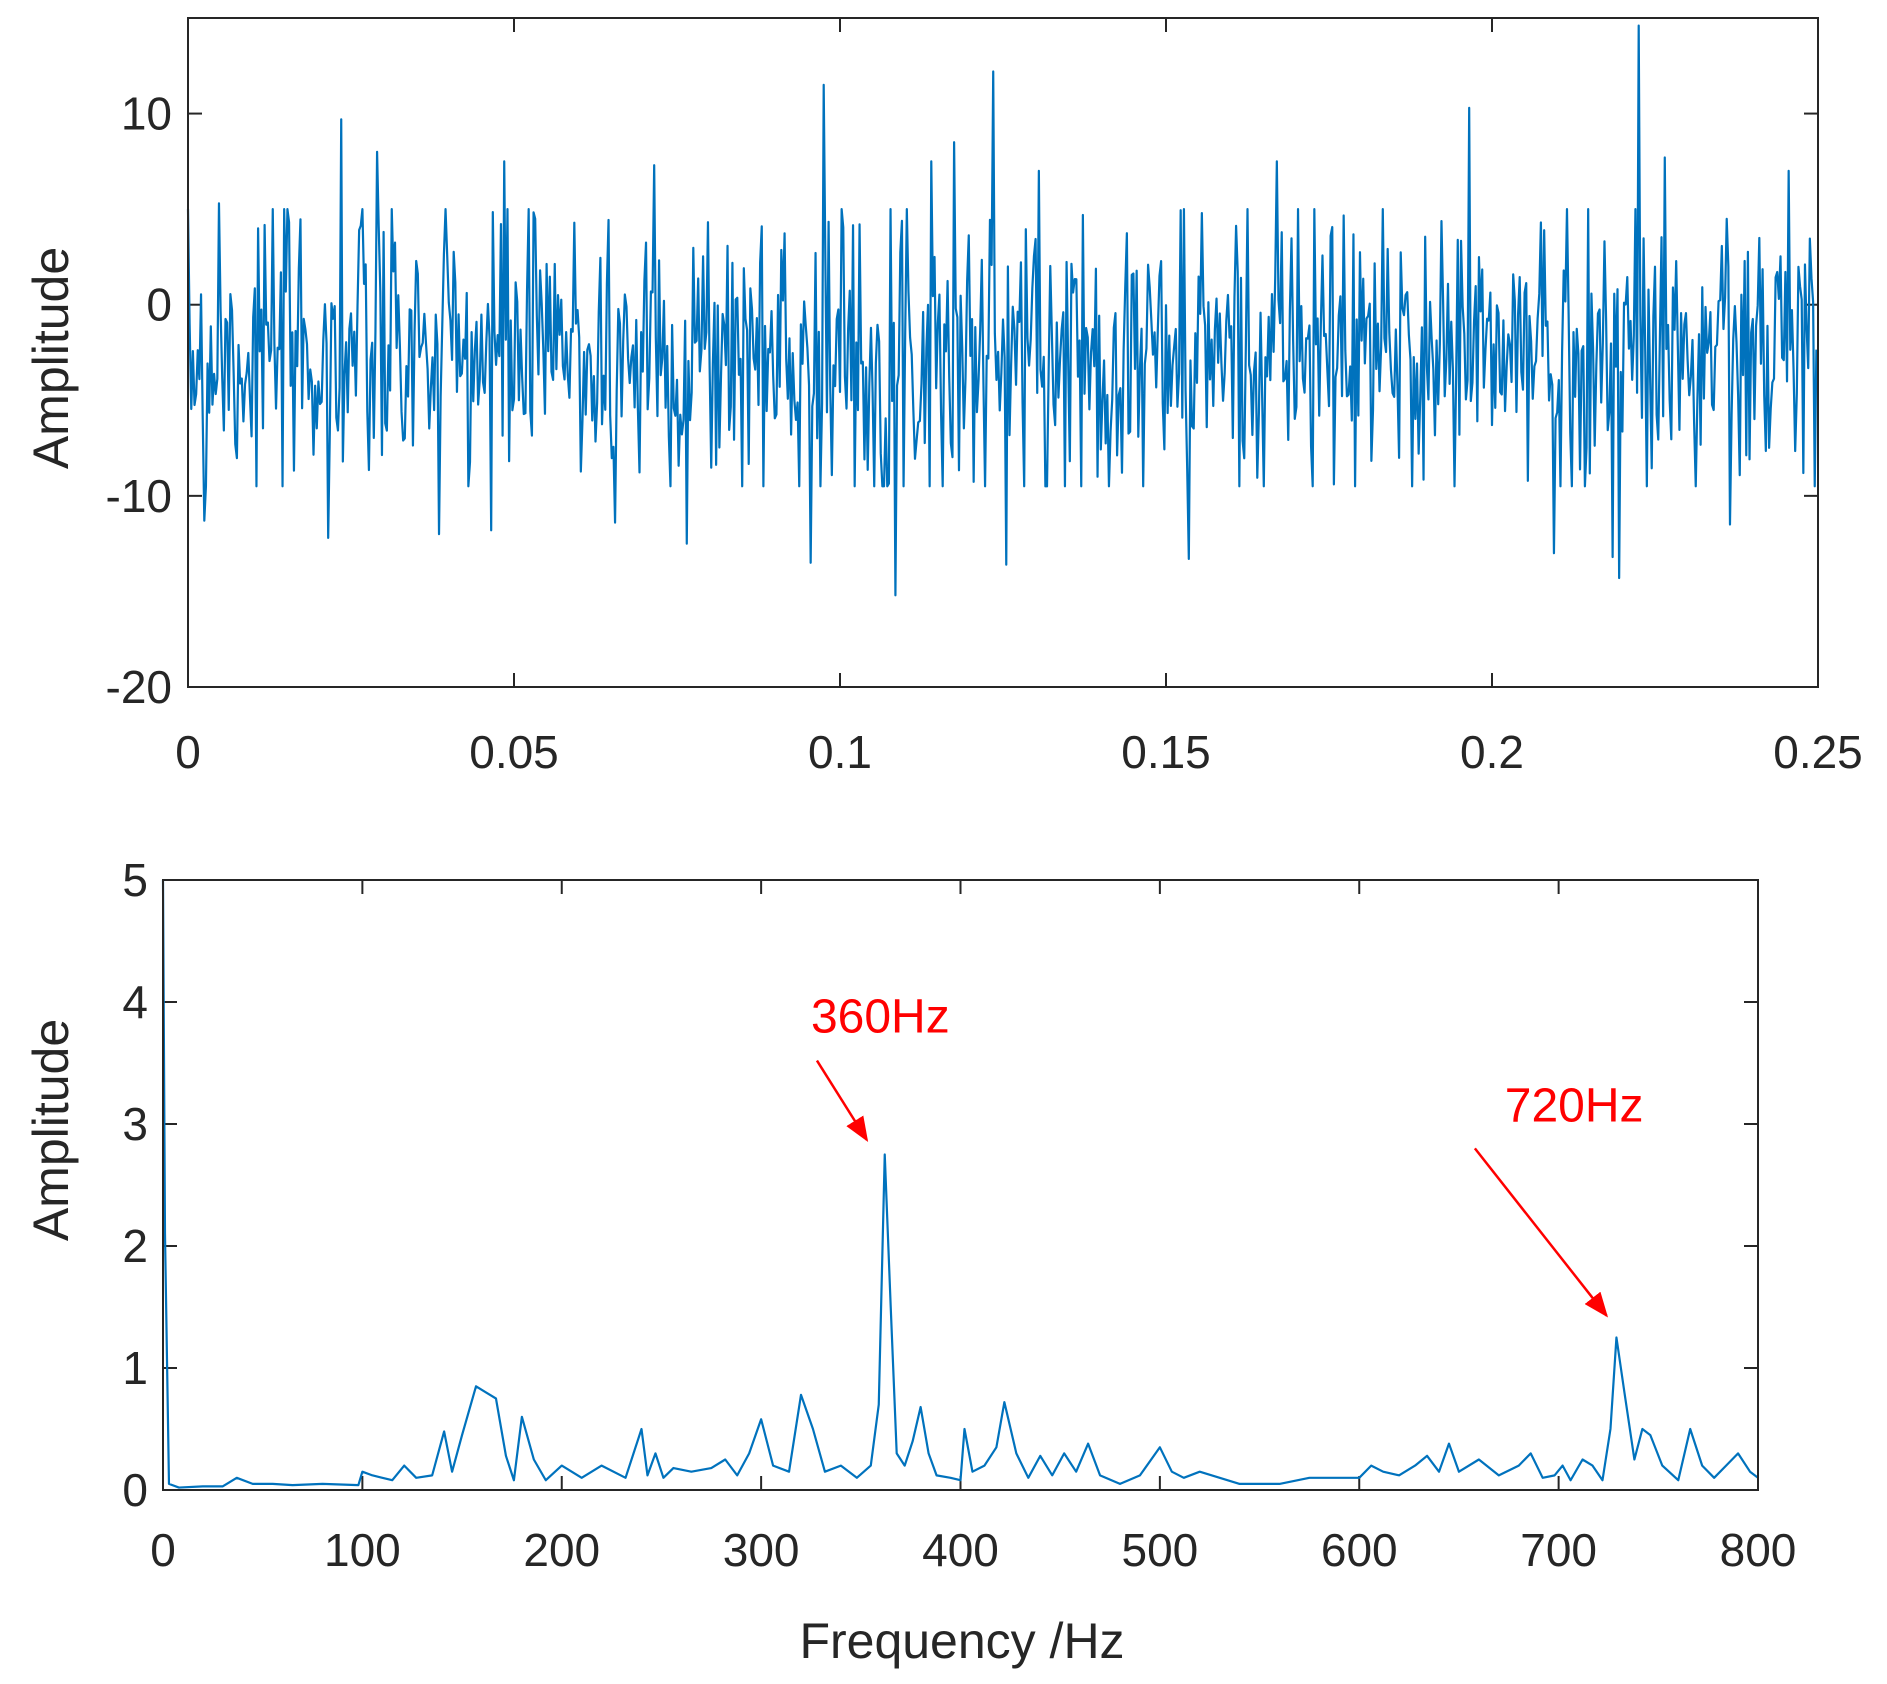 The image size is (1887, 1684). Describe the element at coordinates (51, 1130) in the screenshot. I see `y-axis-label-bottom: Amplitude` at that location.